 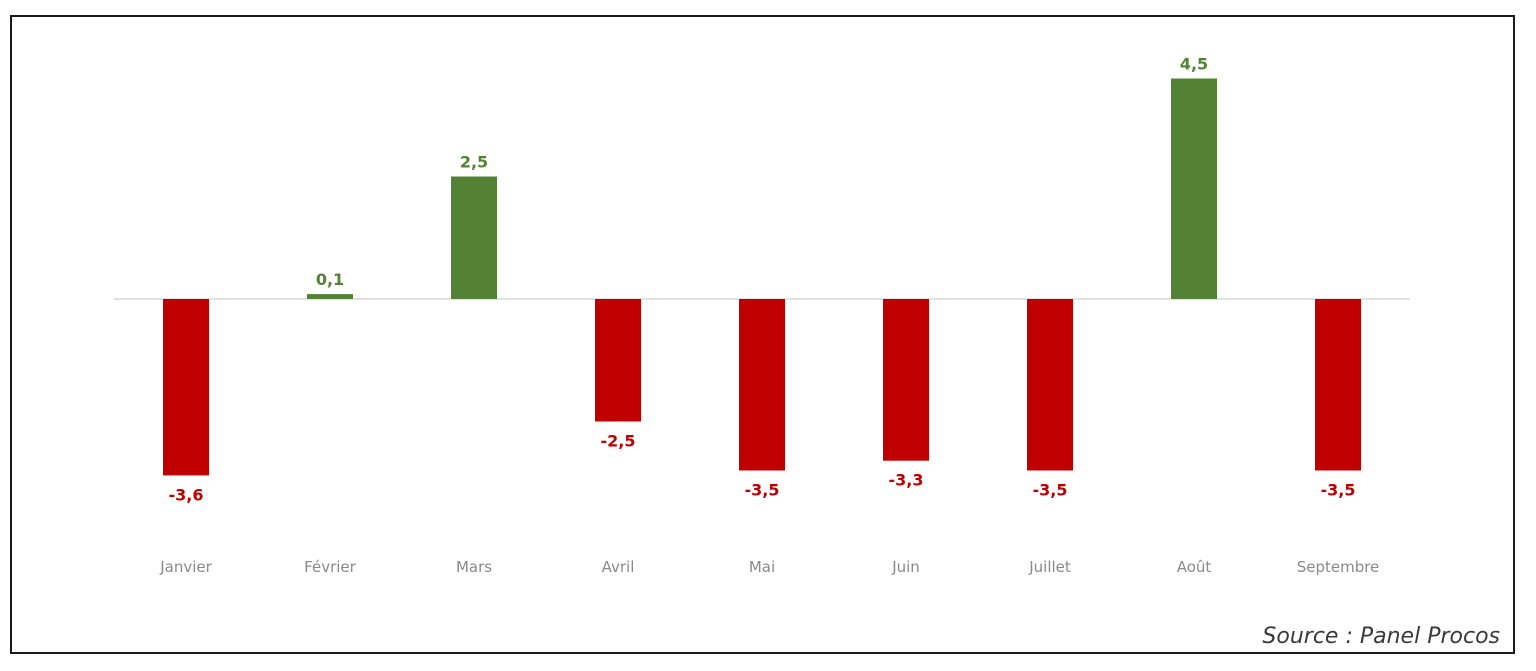 I want to click on value-label-février: 0,1, so click(x=330, y=279).